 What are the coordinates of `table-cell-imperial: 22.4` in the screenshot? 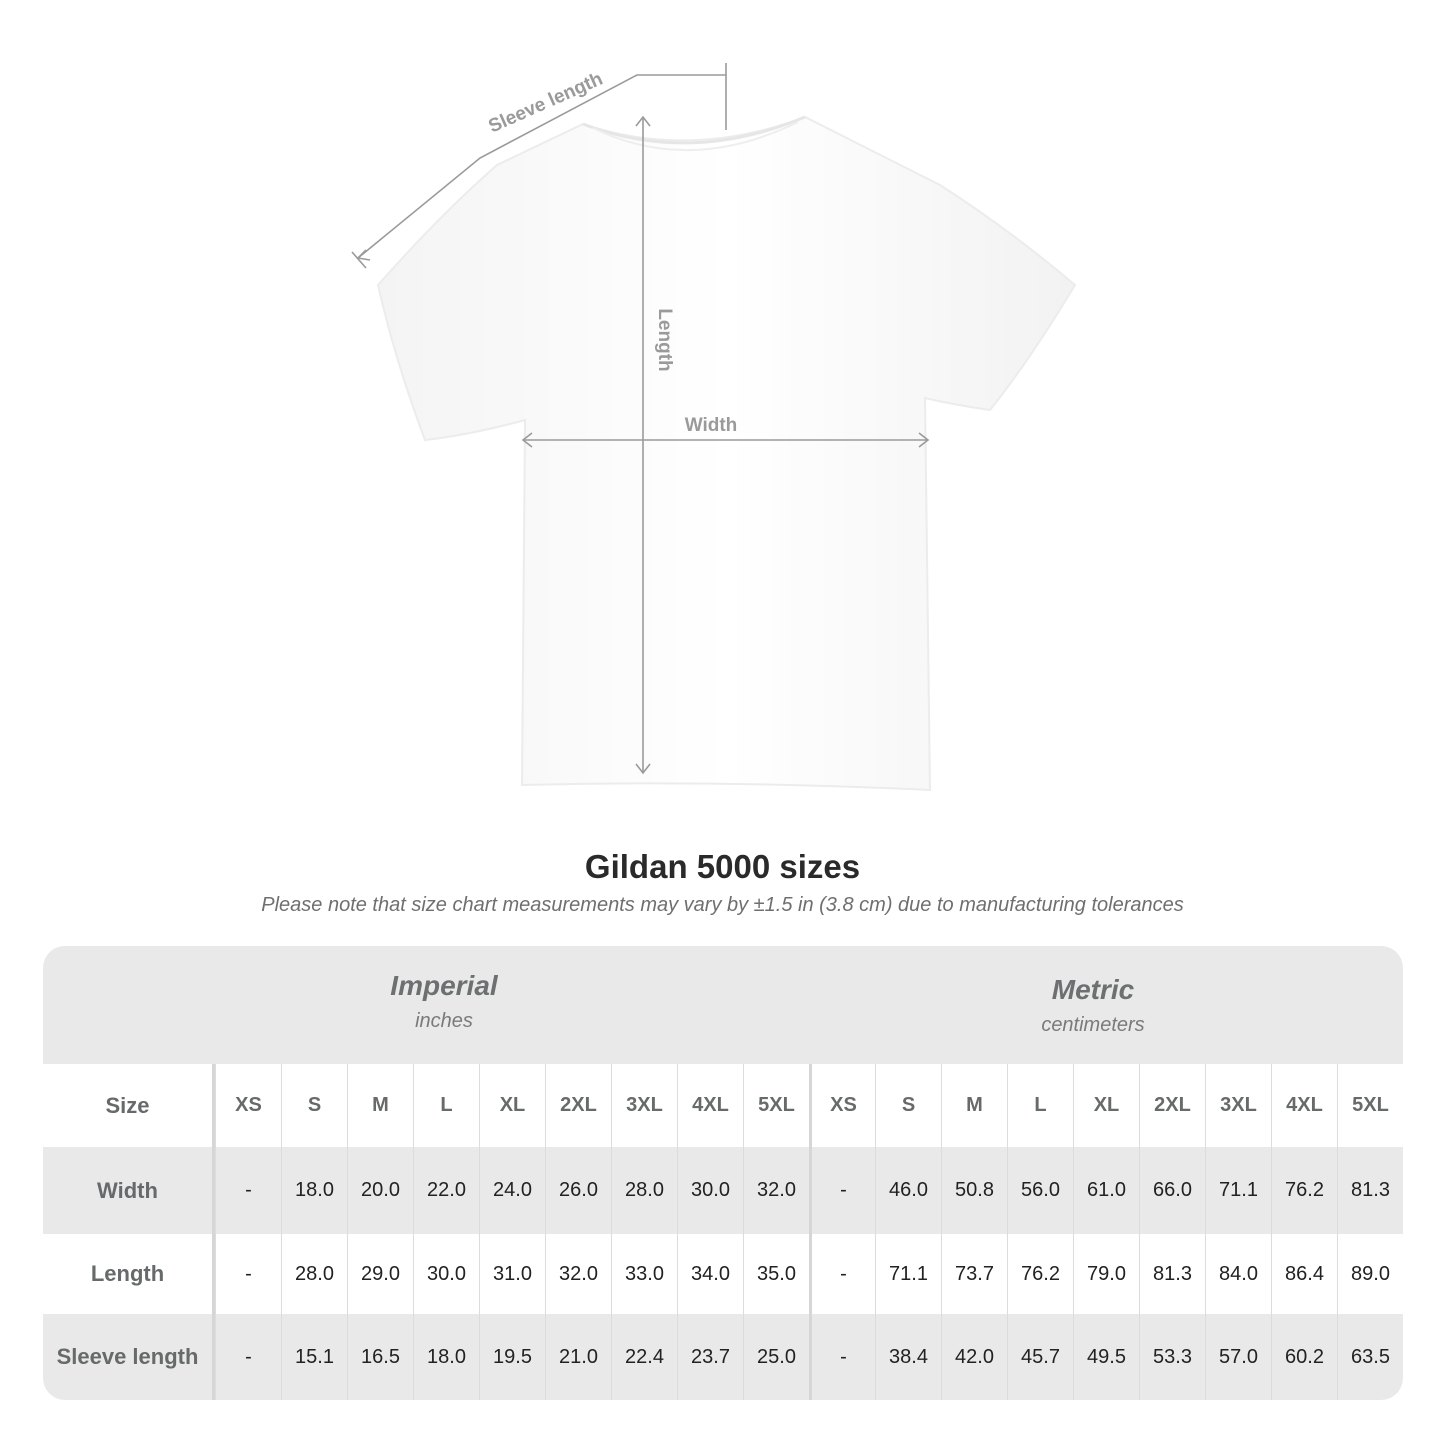 It's located at (644, 1357).